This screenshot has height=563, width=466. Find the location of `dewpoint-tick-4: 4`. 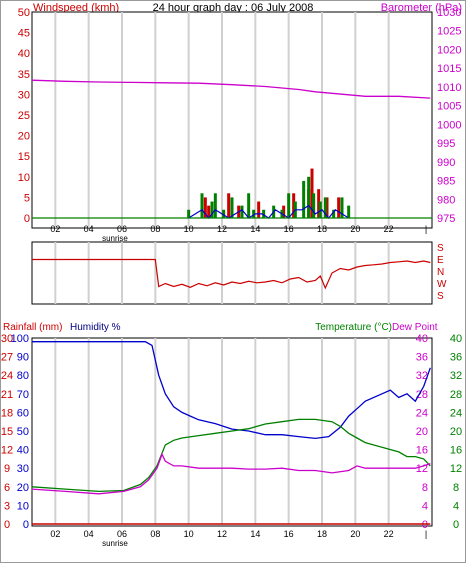

dewpoint-tick-4: 4 is located at coordinates (425, 506).